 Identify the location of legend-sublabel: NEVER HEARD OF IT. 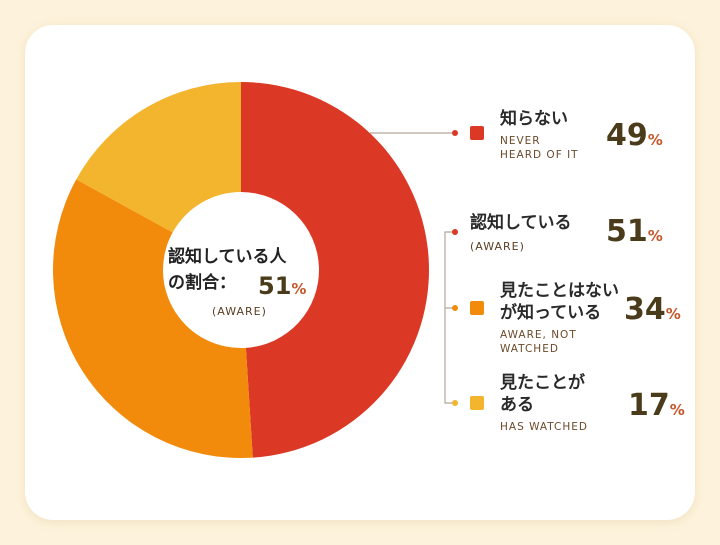
(539, 148).